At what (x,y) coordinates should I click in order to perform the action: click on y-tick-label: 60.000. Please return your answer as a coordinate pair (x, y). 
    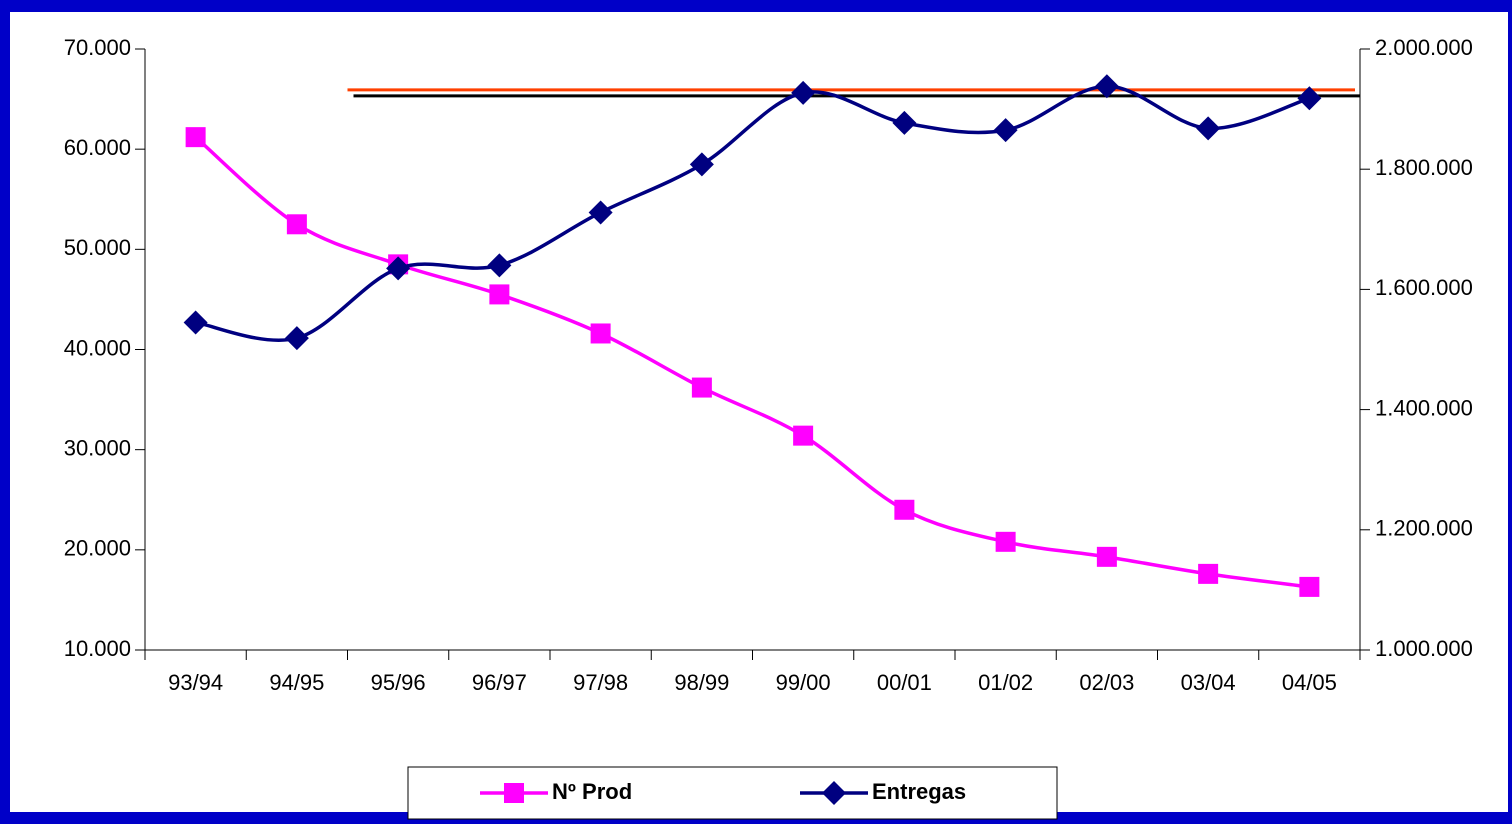
    Looking at the image, I should click on (97, 147).